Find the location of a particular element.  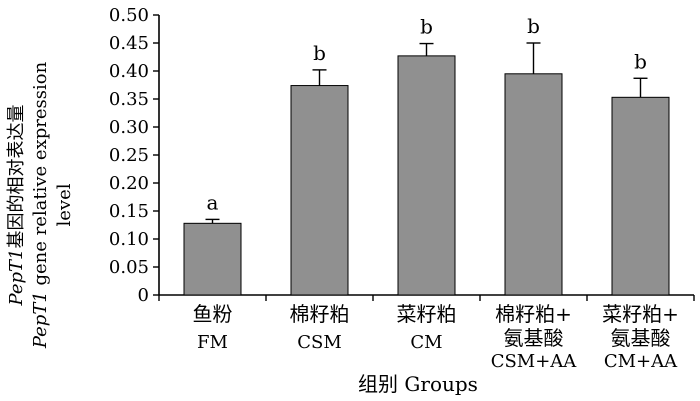

y-axis-title-line1: PepT1基因的相对表达量 is located at coordinates (16, 206).